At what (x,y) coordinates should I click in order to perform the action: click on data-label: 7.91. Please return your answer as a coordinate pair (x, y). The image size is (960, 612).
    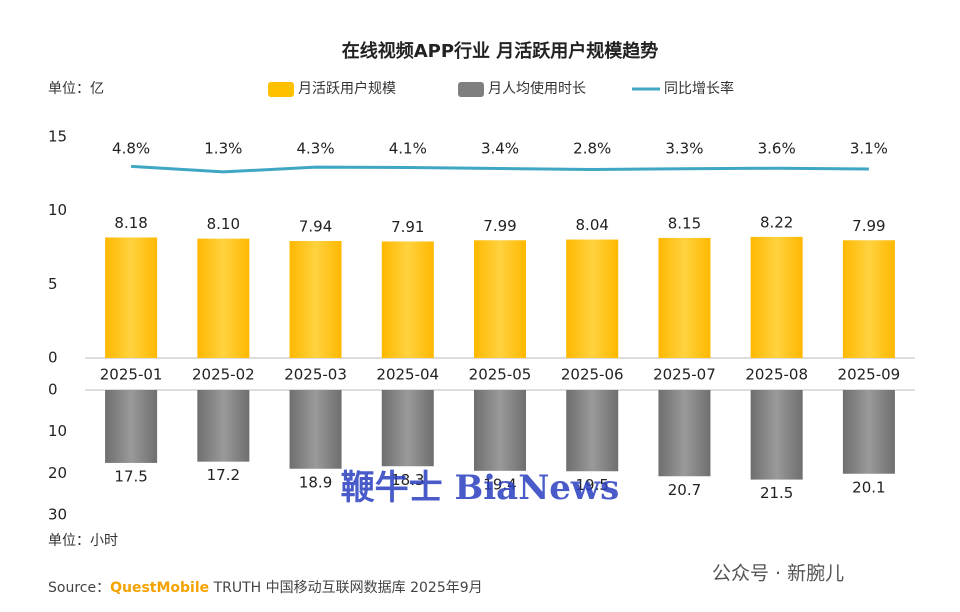
    Looking at the image, I should click on (407, 227).